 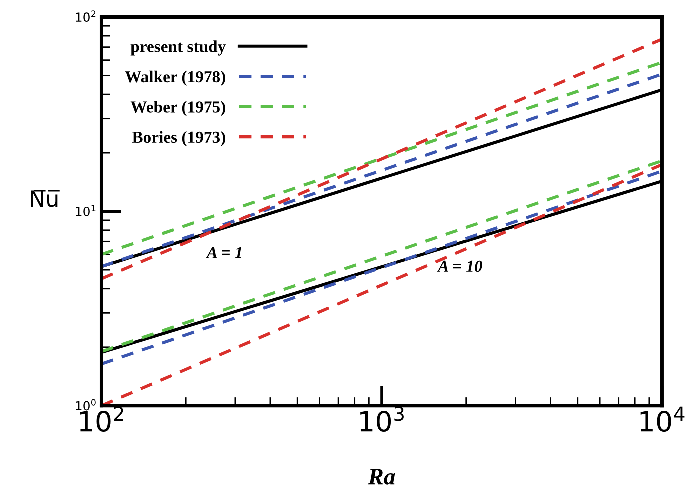 What do you see at coordinates (175, 78) in the screenshot?
I see `legend-label: Walker (1978)` at bounding box center [175, 78].